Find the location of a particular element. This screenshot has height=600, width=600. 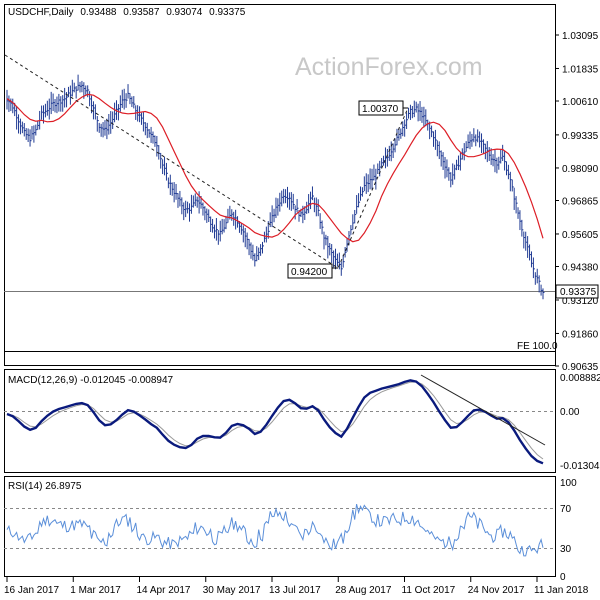

date-tick-label: 13 Jul 2017 is located at coordinates (295, 590).